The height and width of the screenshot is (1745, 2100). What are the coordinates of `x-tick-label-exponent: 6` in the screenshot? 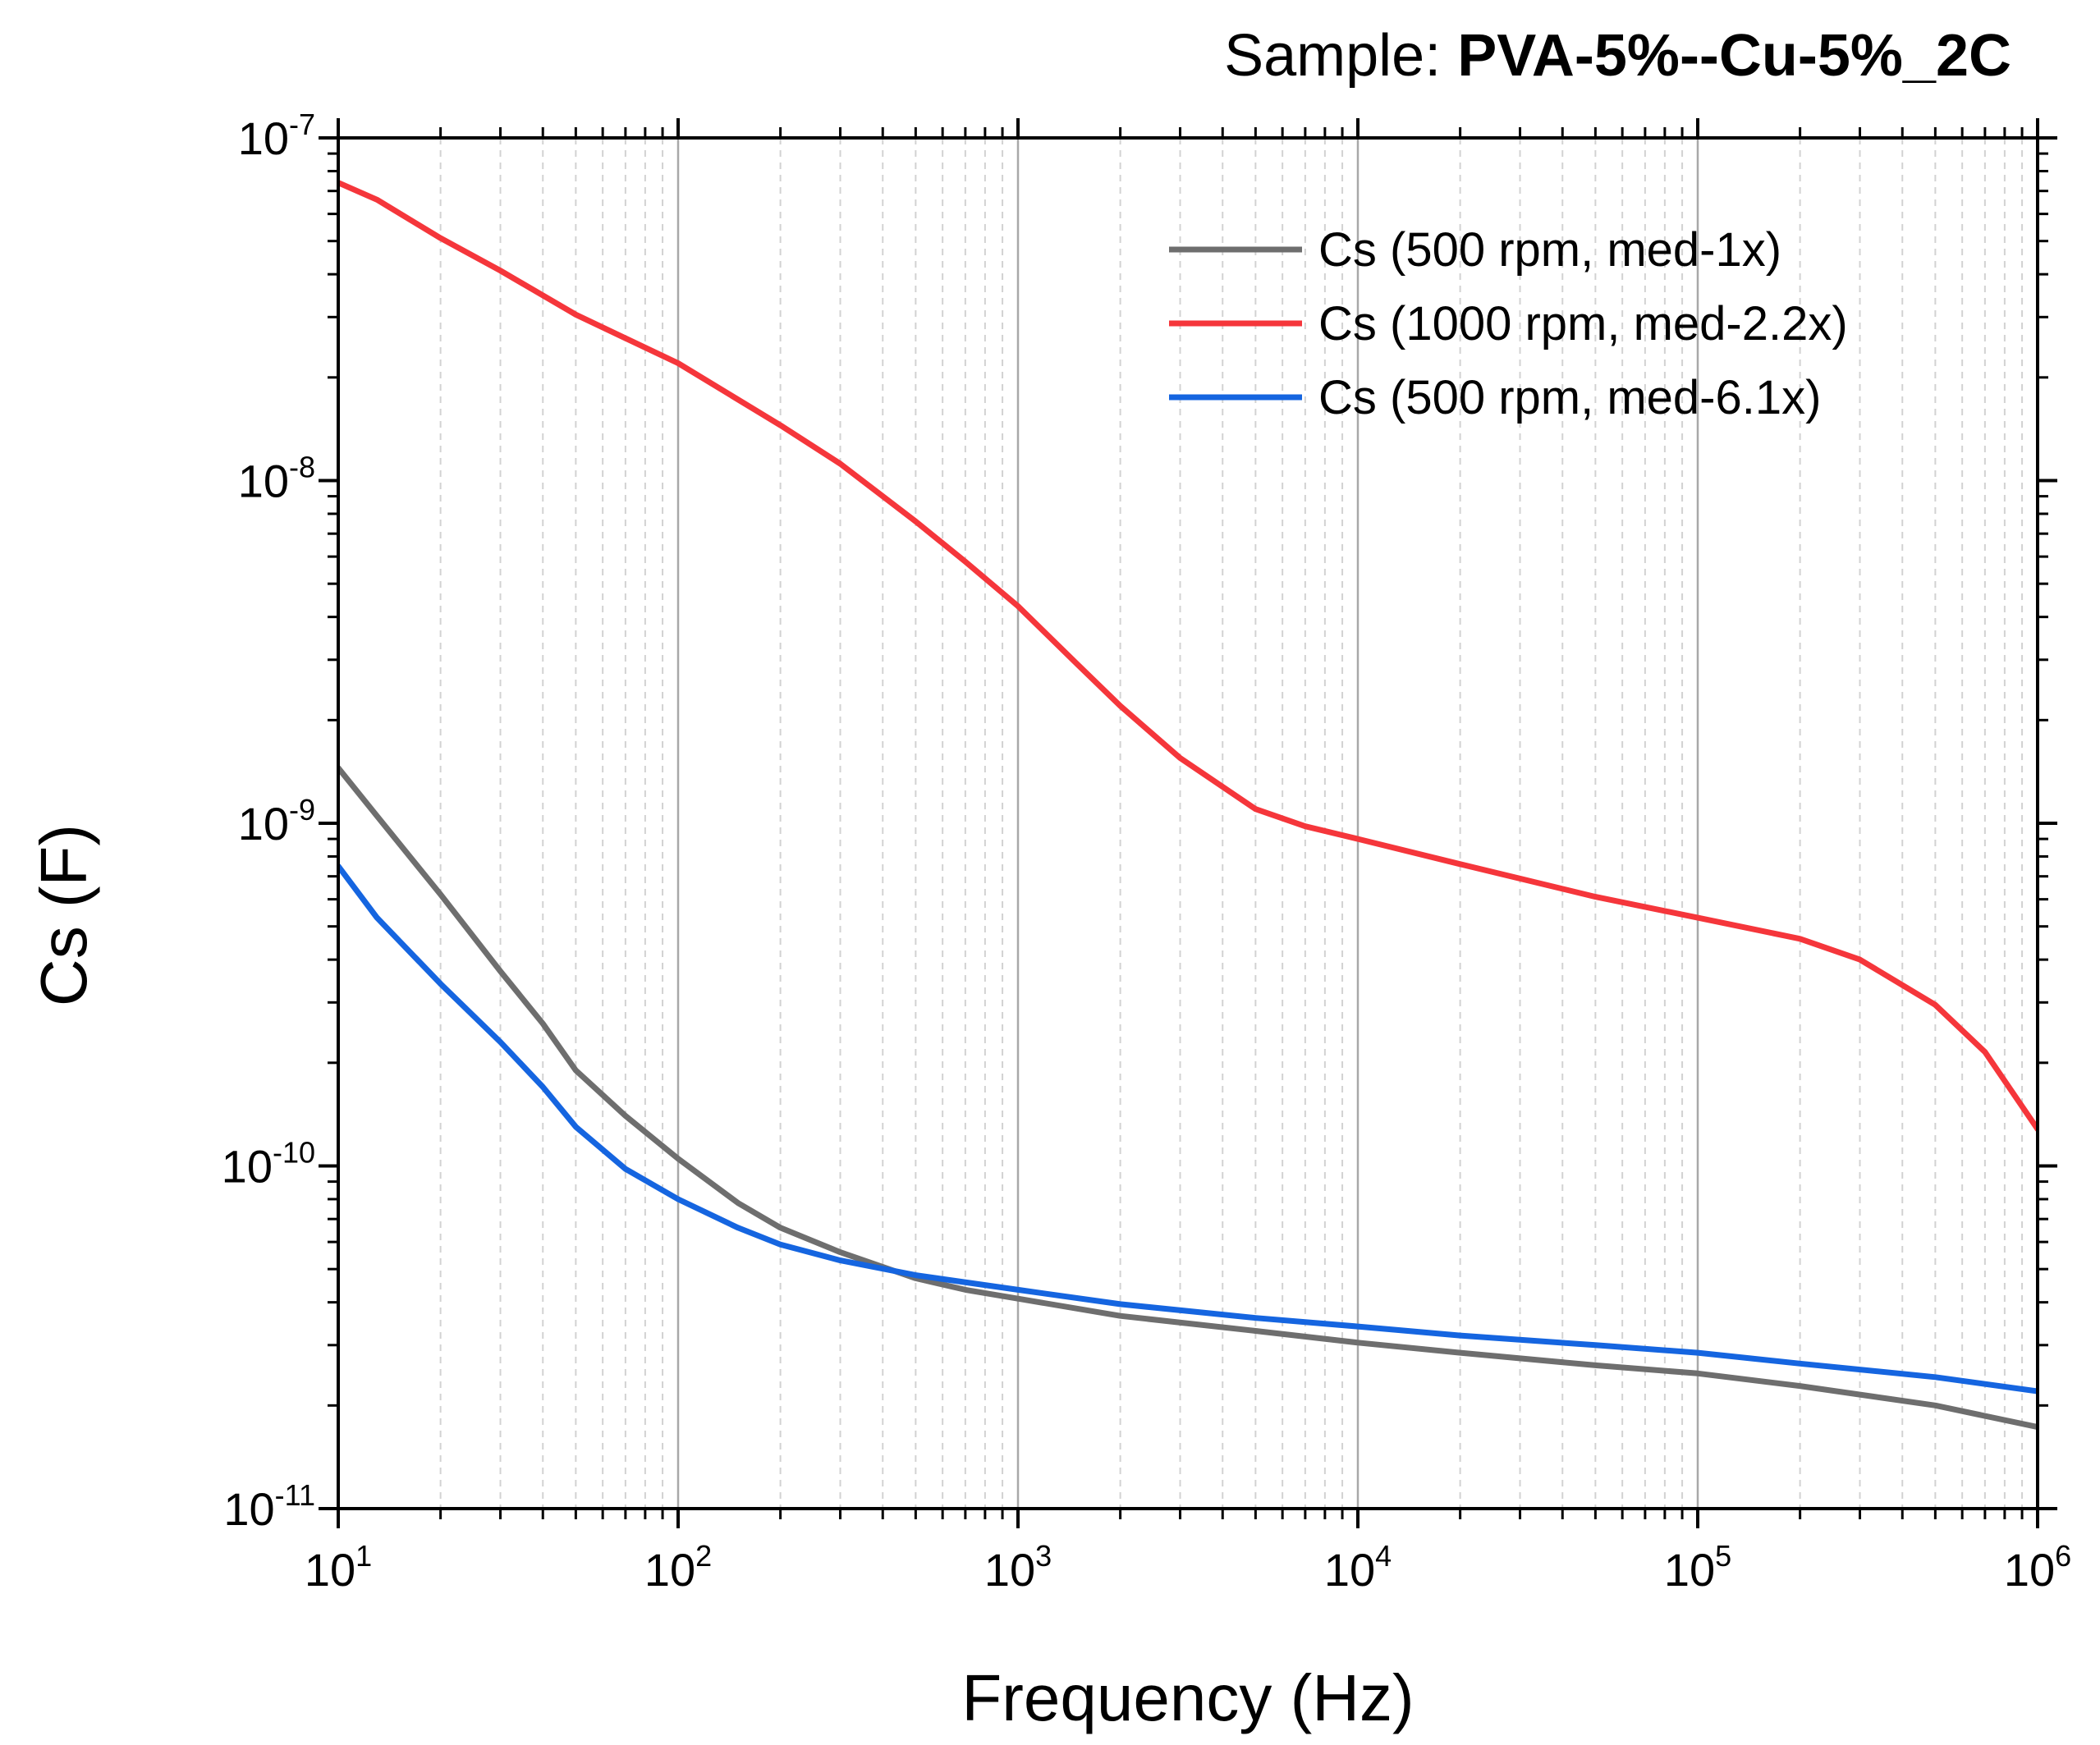 It's located at (2063, 1556).